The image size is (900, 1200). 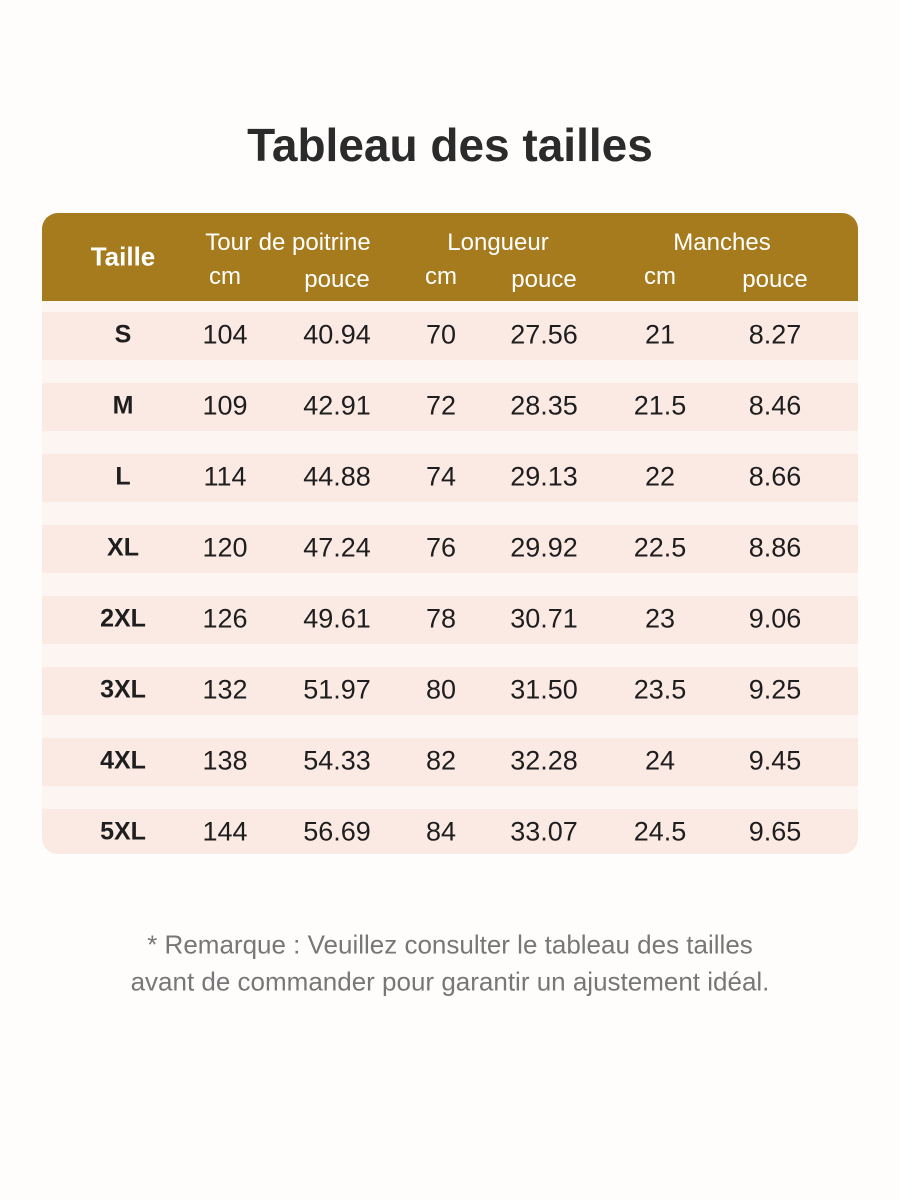 I want to click on value-cell: 49.61, so click(x=337, y=618).